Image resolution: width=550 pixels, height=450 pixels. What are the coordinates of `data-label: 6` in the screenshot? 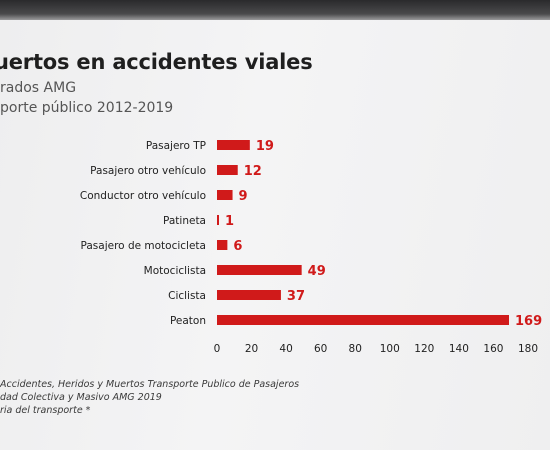 It's located at (237, 246).